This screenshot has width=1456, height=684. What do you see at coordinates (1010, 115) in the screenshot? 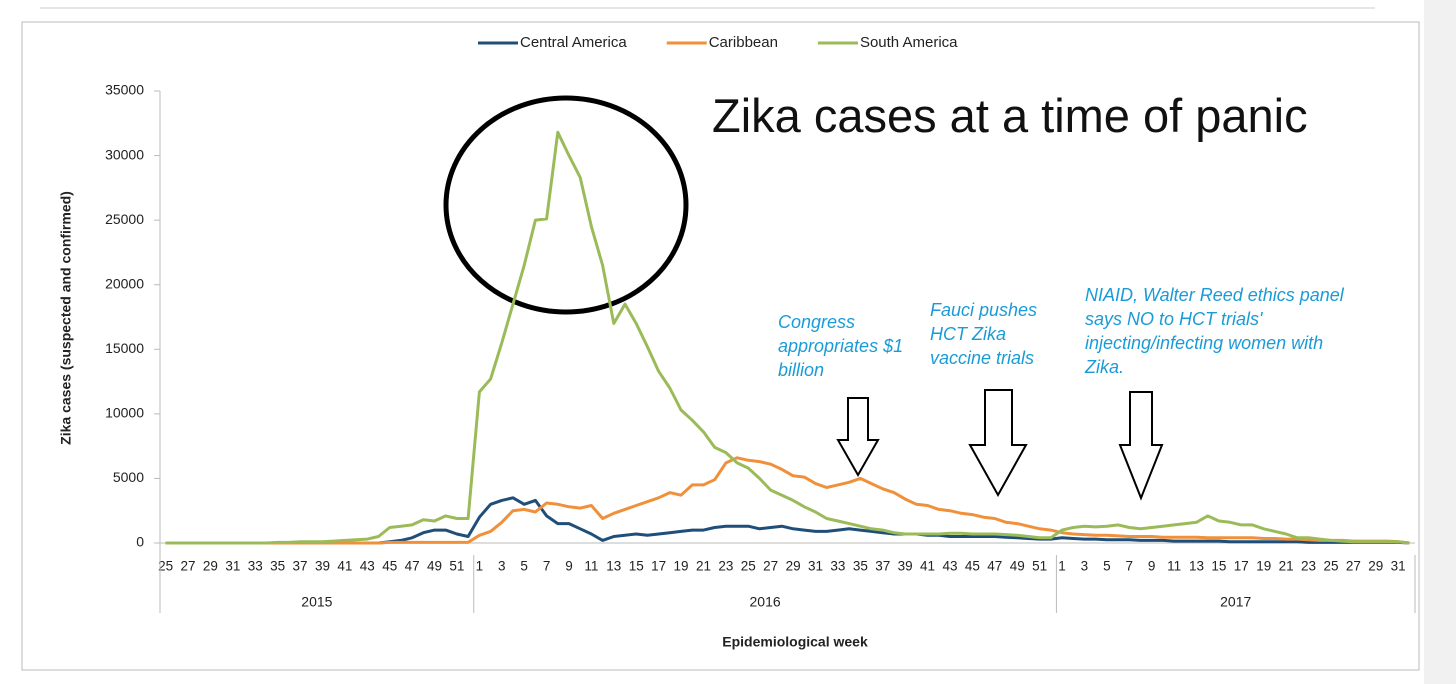
I see `headline: Zika cases at a time of panic` at bounding box center [1010, 115].